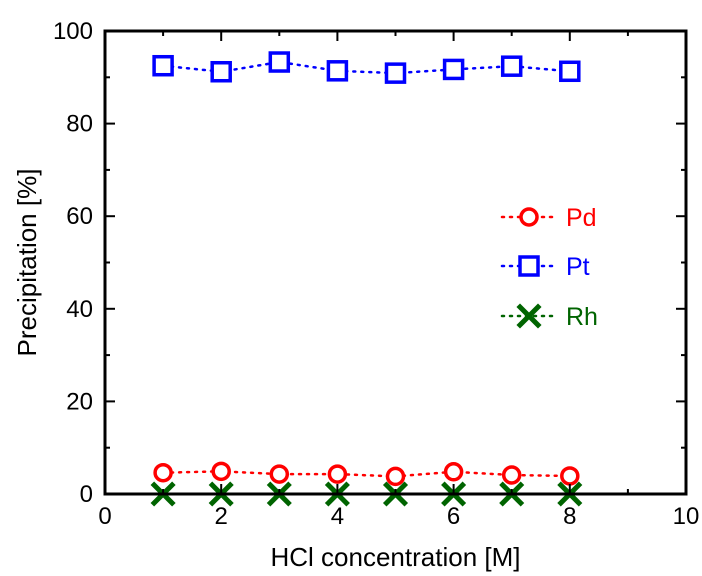 The image size is (702, 576). What do you see at coordinates (529, 217) in the screenshot?
I see `legend-marker-pd` at bounding box center [529, 217].